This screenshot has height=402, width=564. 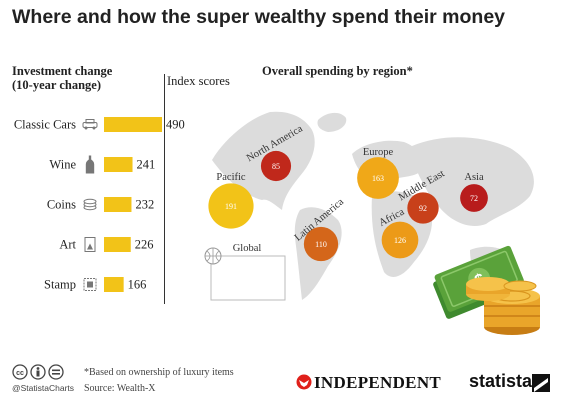 I want to click on region-label: Global, so click(x=247, y=248).